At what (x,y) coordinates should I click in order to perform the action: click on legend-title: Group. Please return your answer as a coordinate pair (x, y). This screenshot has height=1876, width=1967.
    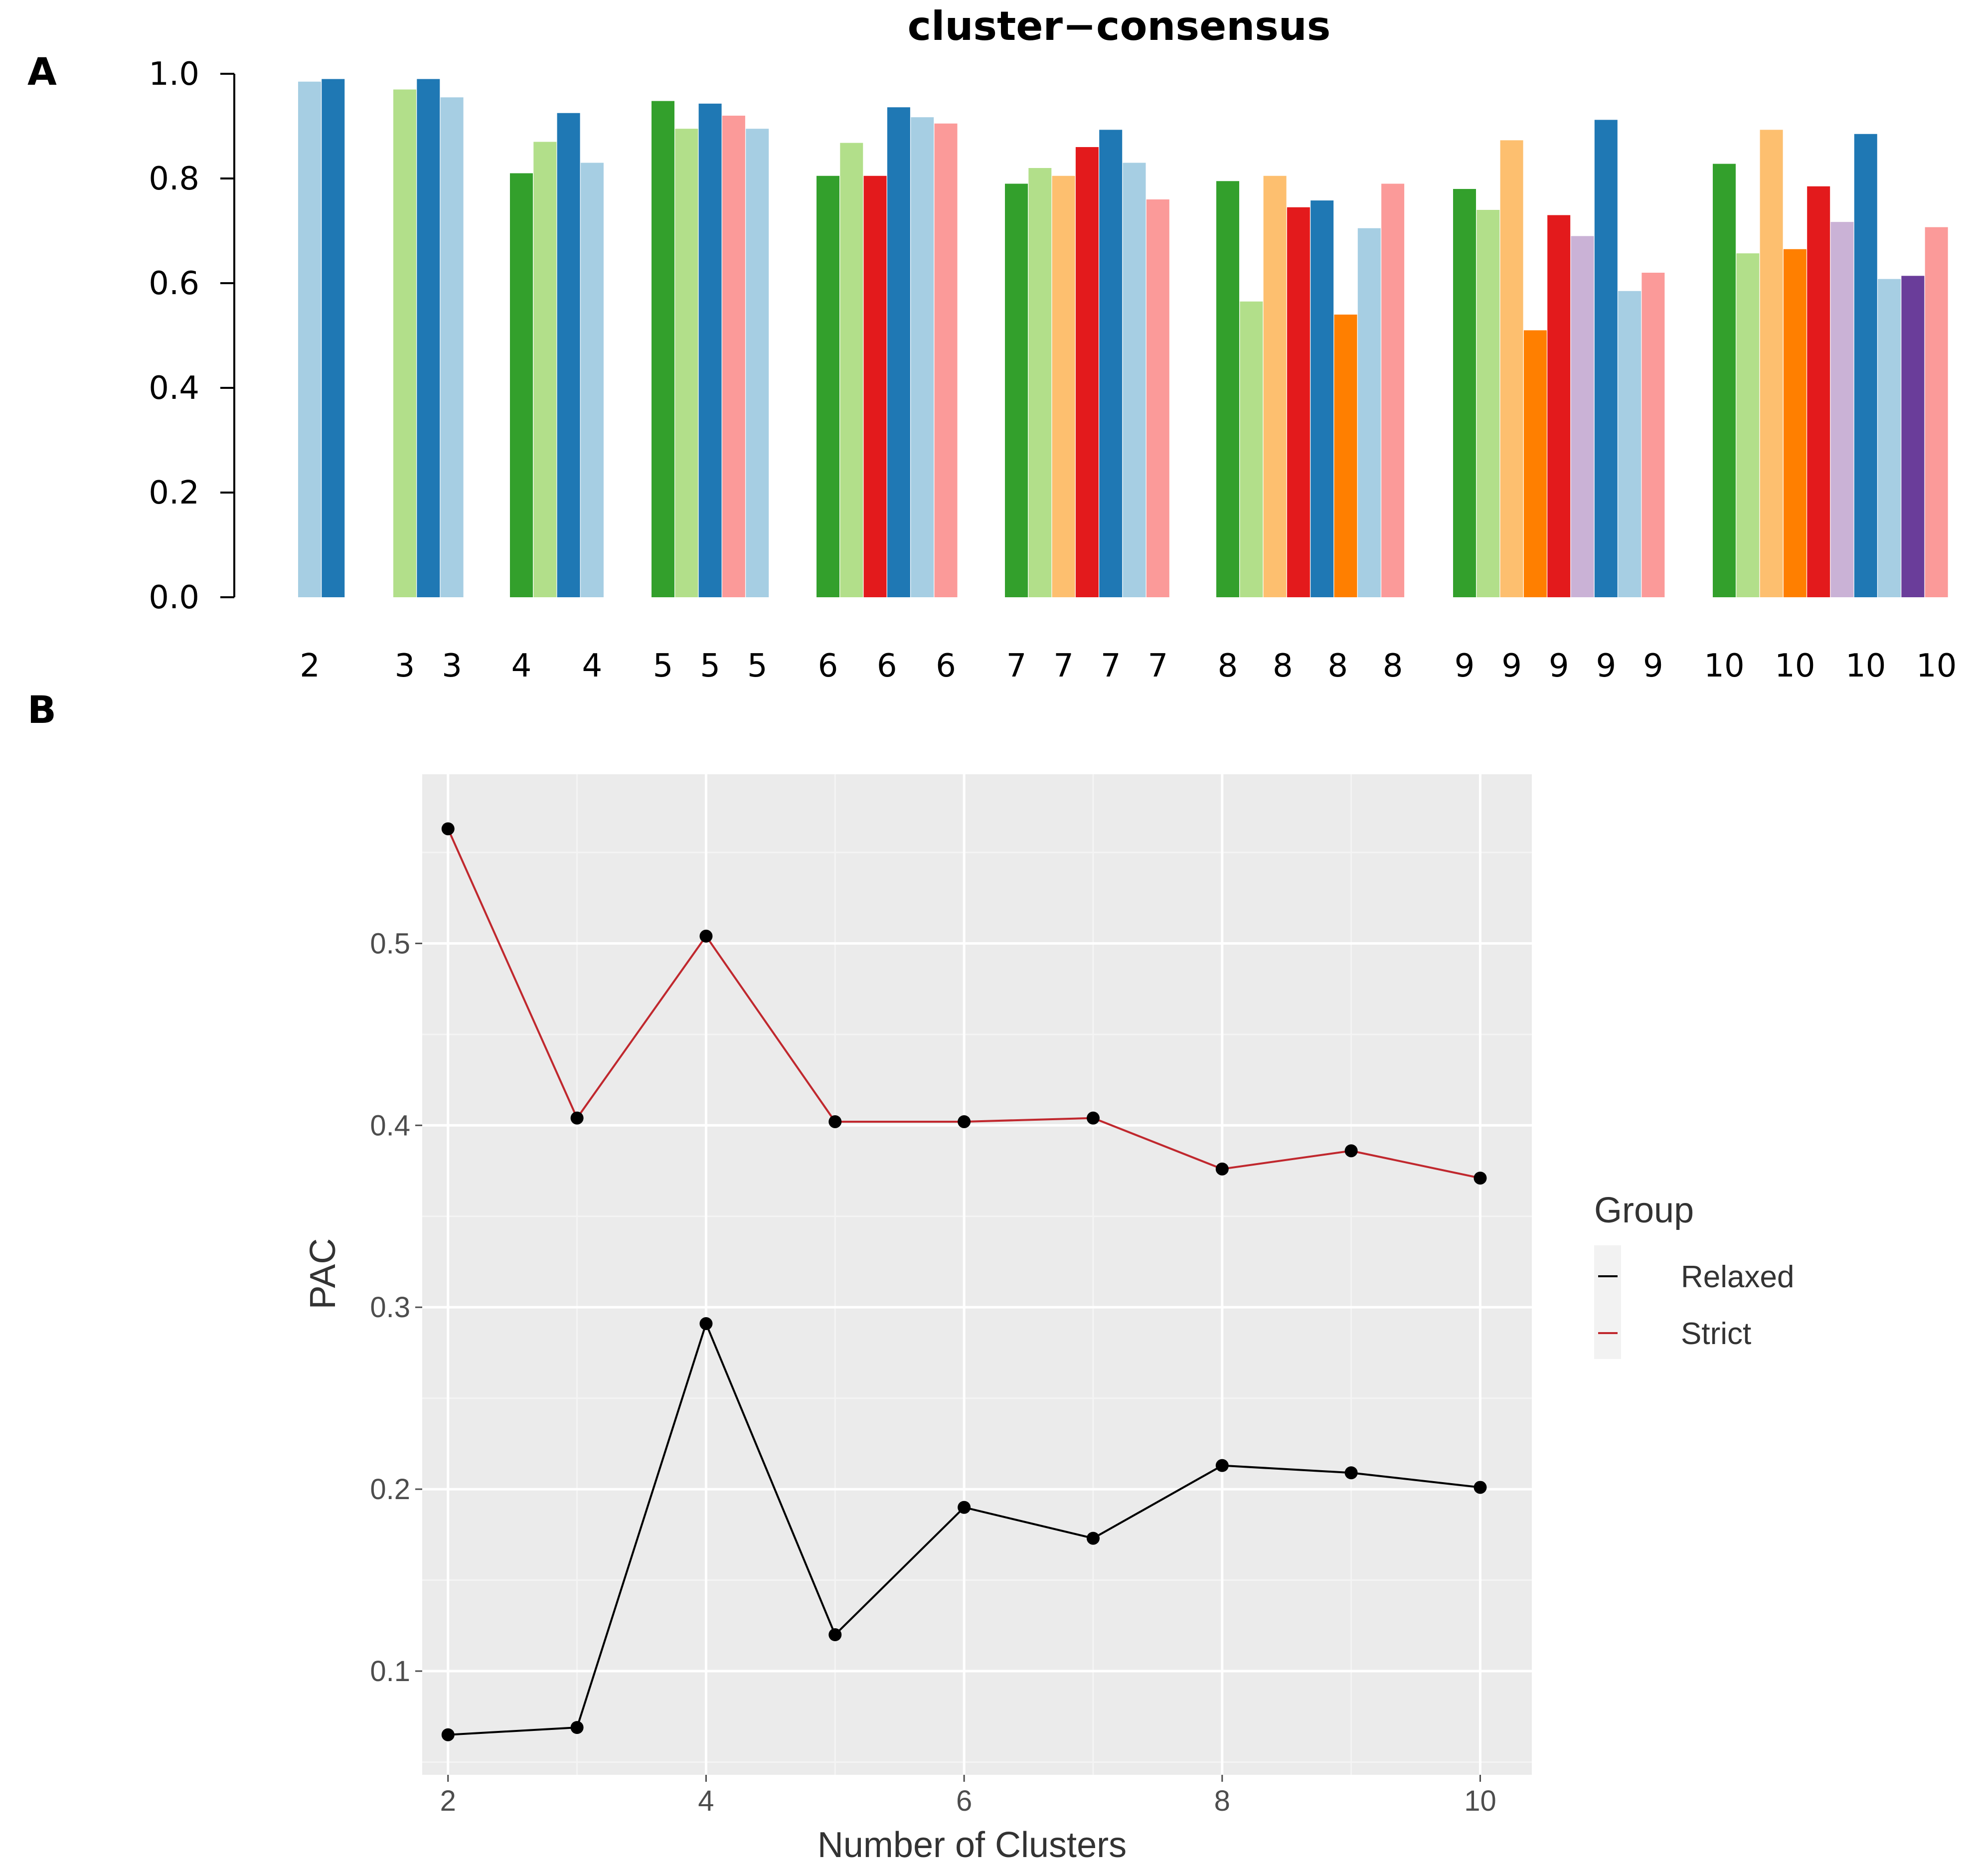
    Looking at the image, I should click on (1644, 1210).